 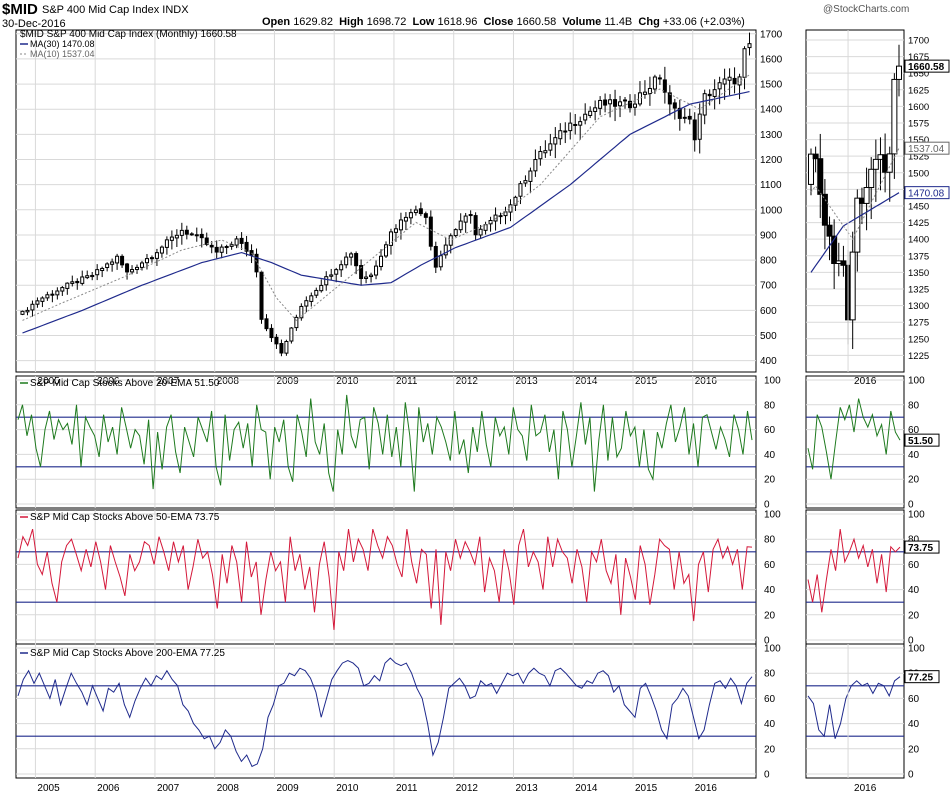 What do you see at coordinates (865, 381) in the screenshot?
I see `nav-x-tick-label: 2016` at bounding box center [865, 381].